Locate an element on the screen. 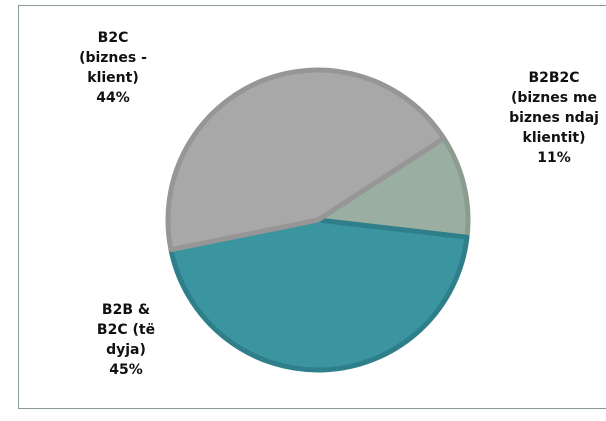  slice-label-value: 44% is located at coordinates (113, 98).